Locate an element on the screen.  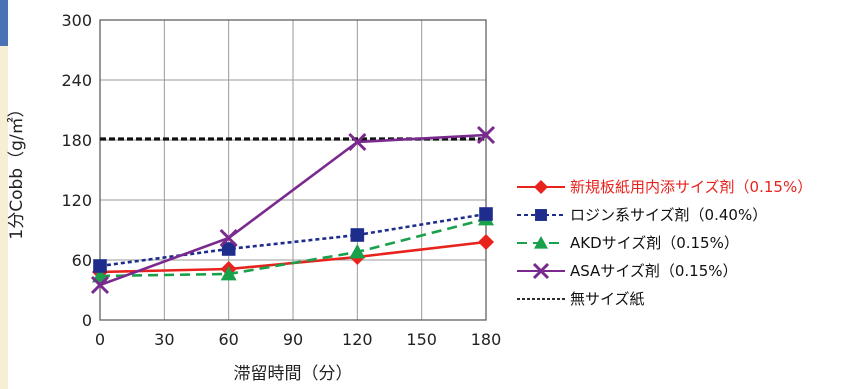
y-tick-label: 300 is located at coordinates (76, 20).